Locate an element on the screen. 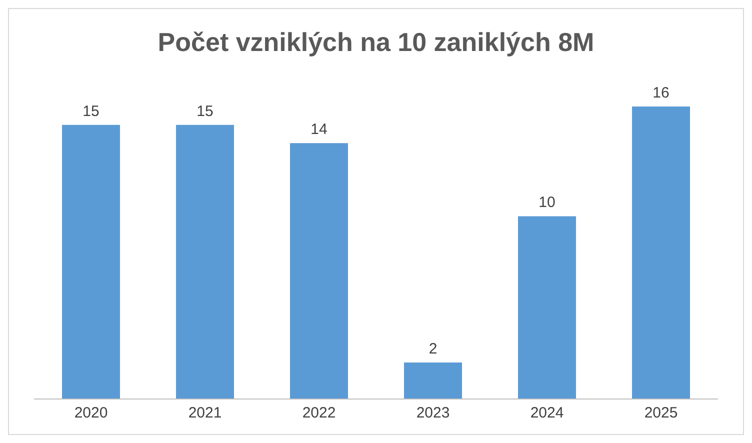  x-tick-label: 2024 is located at coordinates (547, 413).